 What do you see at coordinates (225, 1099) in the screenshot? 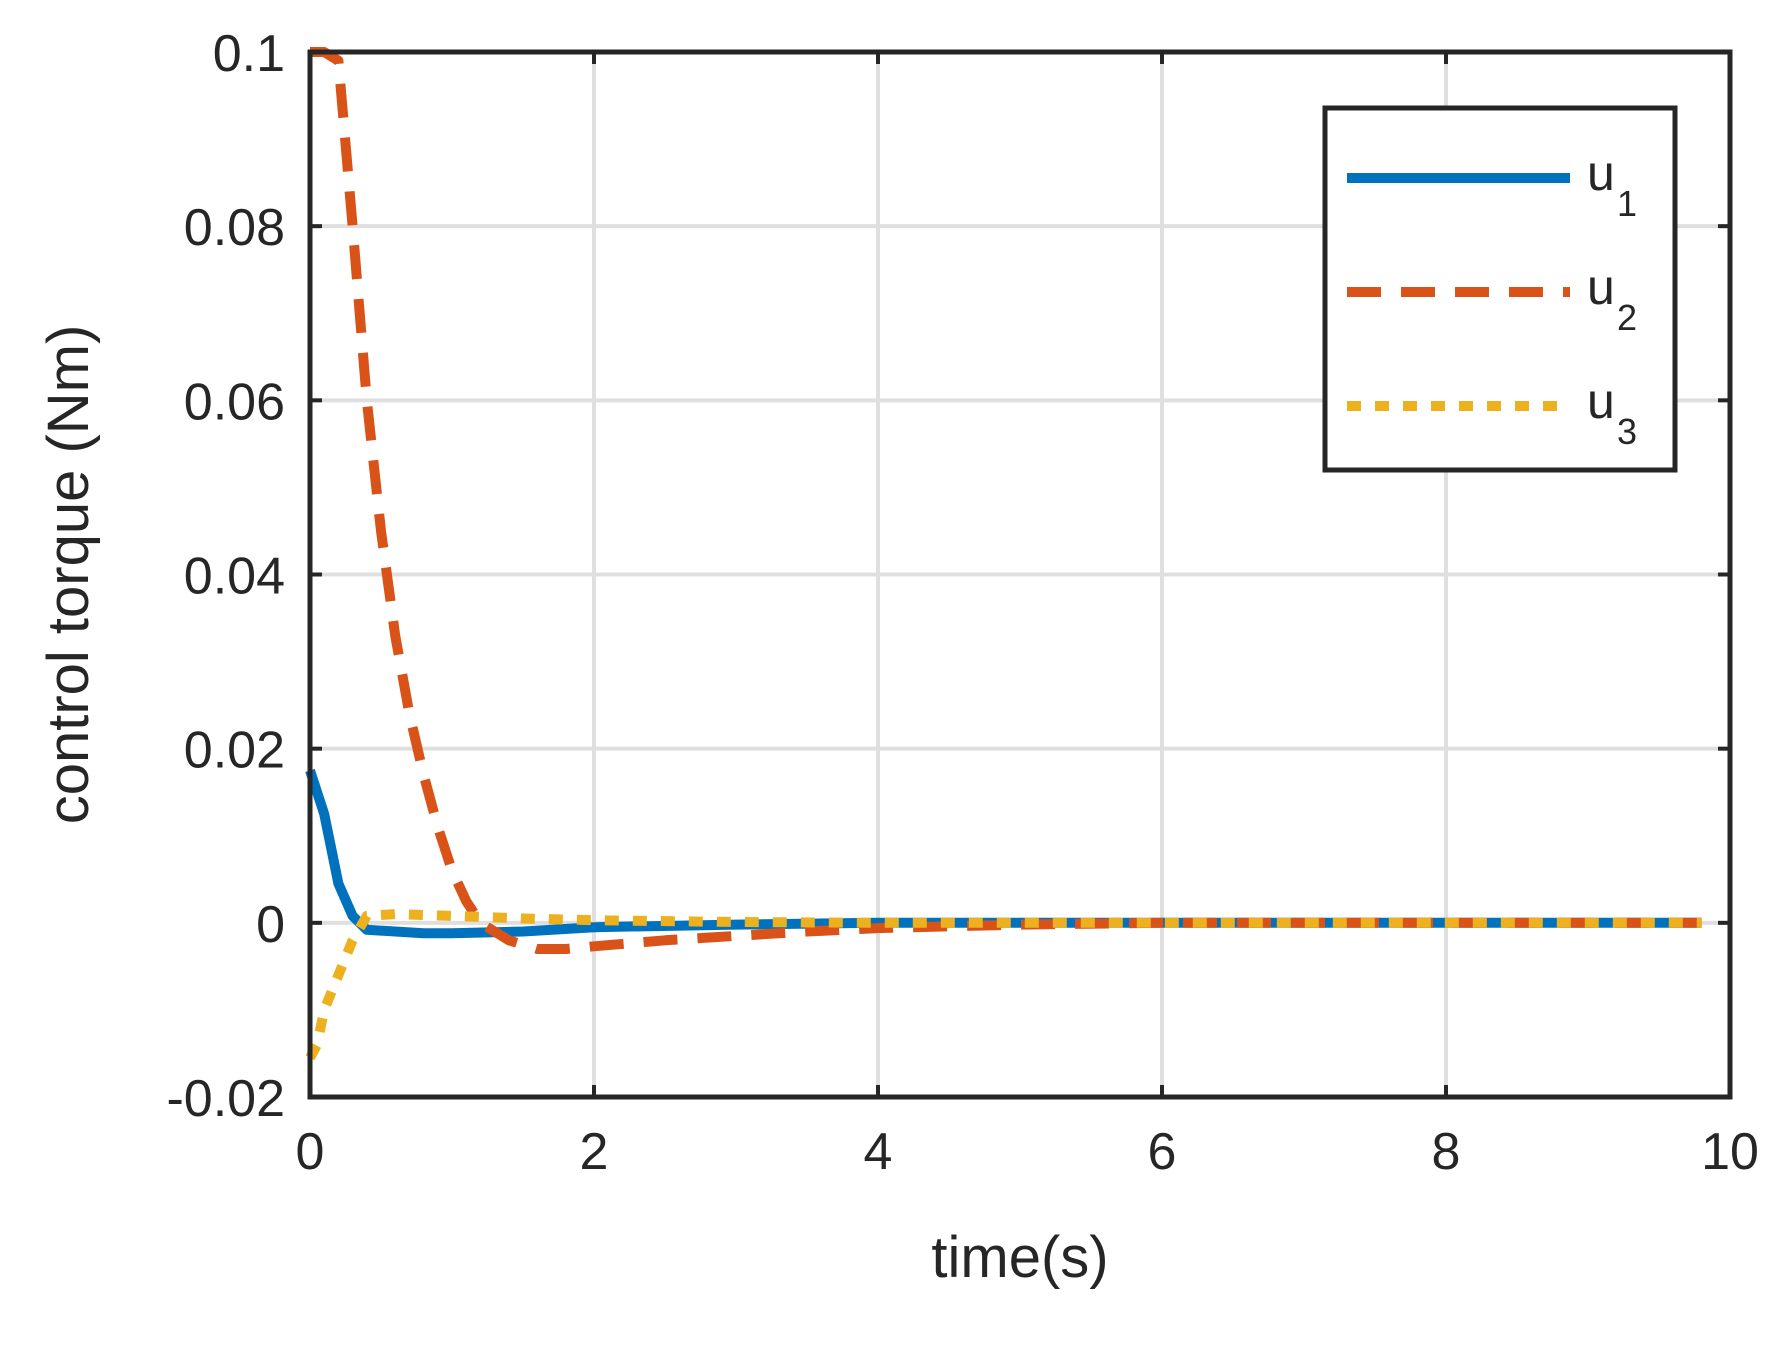
I see `y-tick-label: -0.02` at bounding box center [225, 1099].